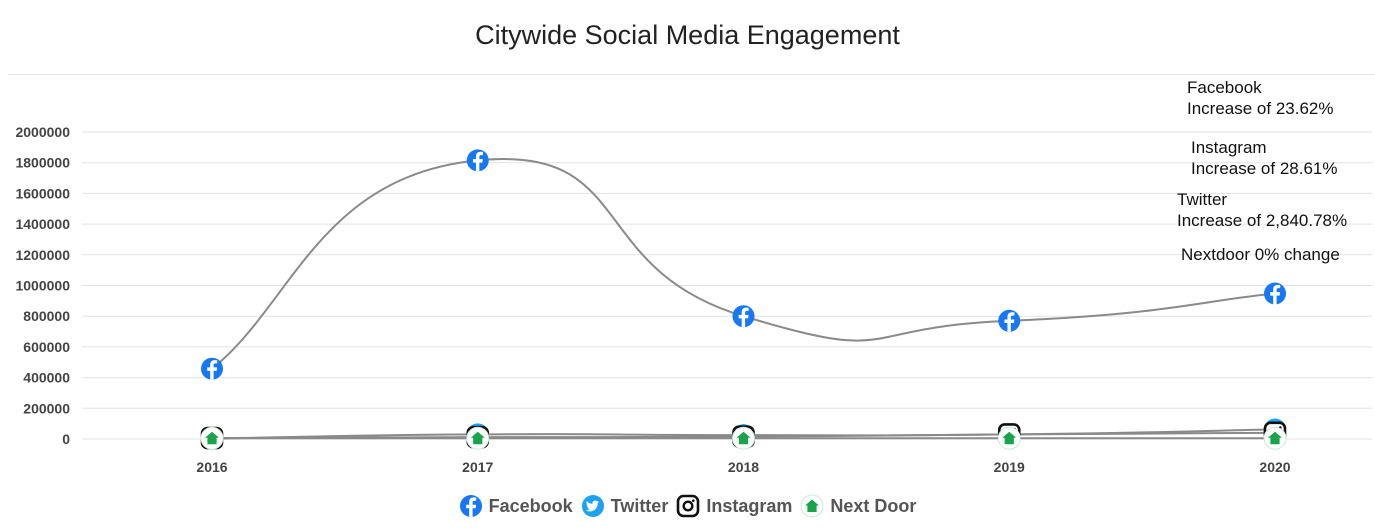 This screenshot has height=531, width=1375. What do you see at coordinates (873, 505) in the screenshot?
I see `legend-label-nextdoor: Next Door` at bounding box center [873, 505].